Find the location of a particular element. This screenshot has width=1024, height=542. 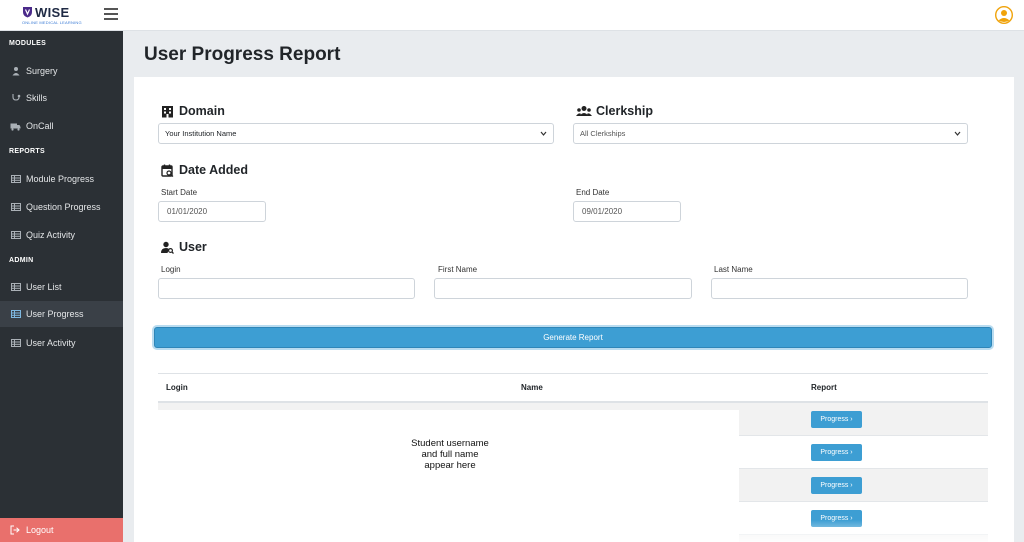

sidebar-item-label: User Activity is located at coordinates (51, 343).